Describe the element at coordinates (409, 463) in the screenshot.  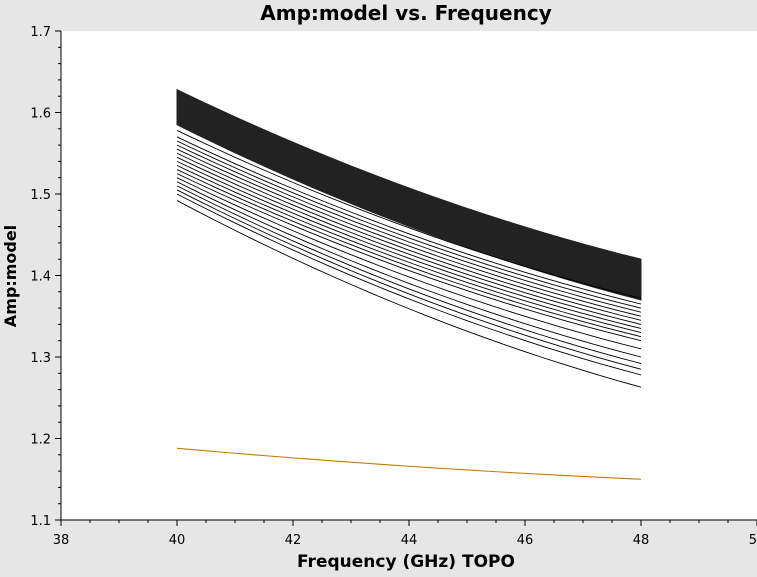
I see `series-orange-line` at that location.